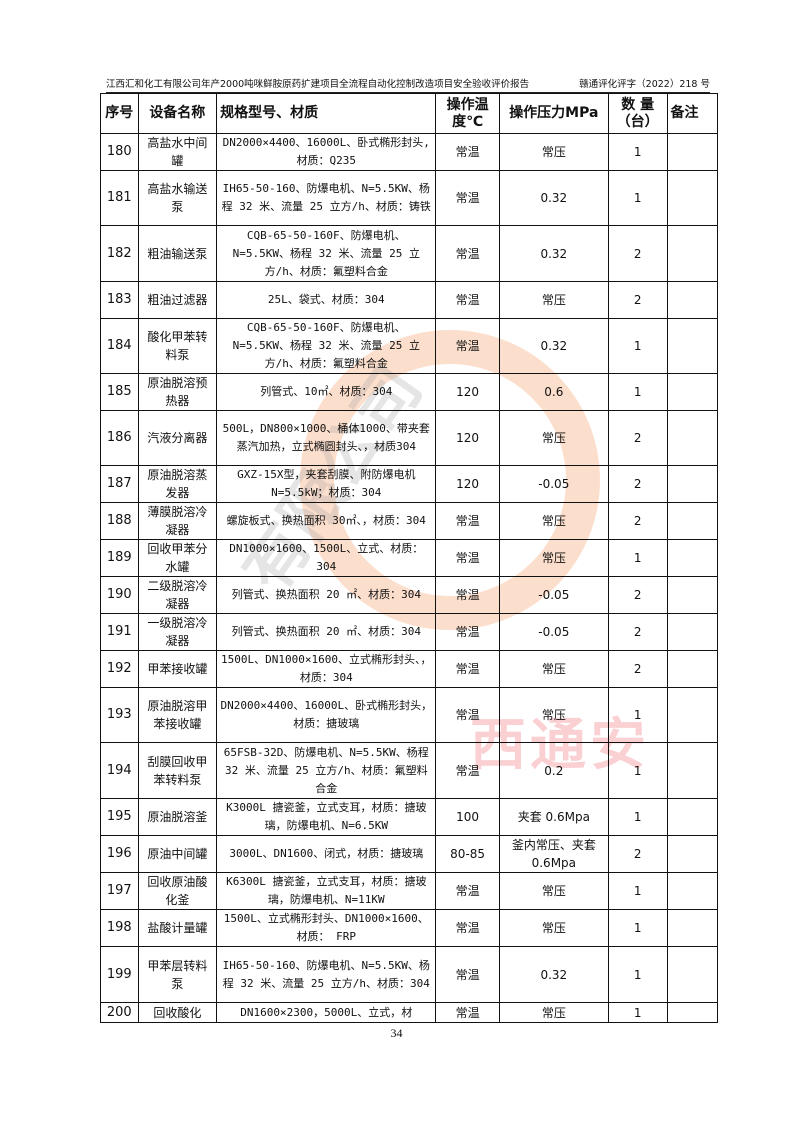 The image size is (793, 1122). I want to click on table-row: 185 原油脱溶预热器 列管式、10㎡、材质：304 120 0.6 1, so click(409, 392).